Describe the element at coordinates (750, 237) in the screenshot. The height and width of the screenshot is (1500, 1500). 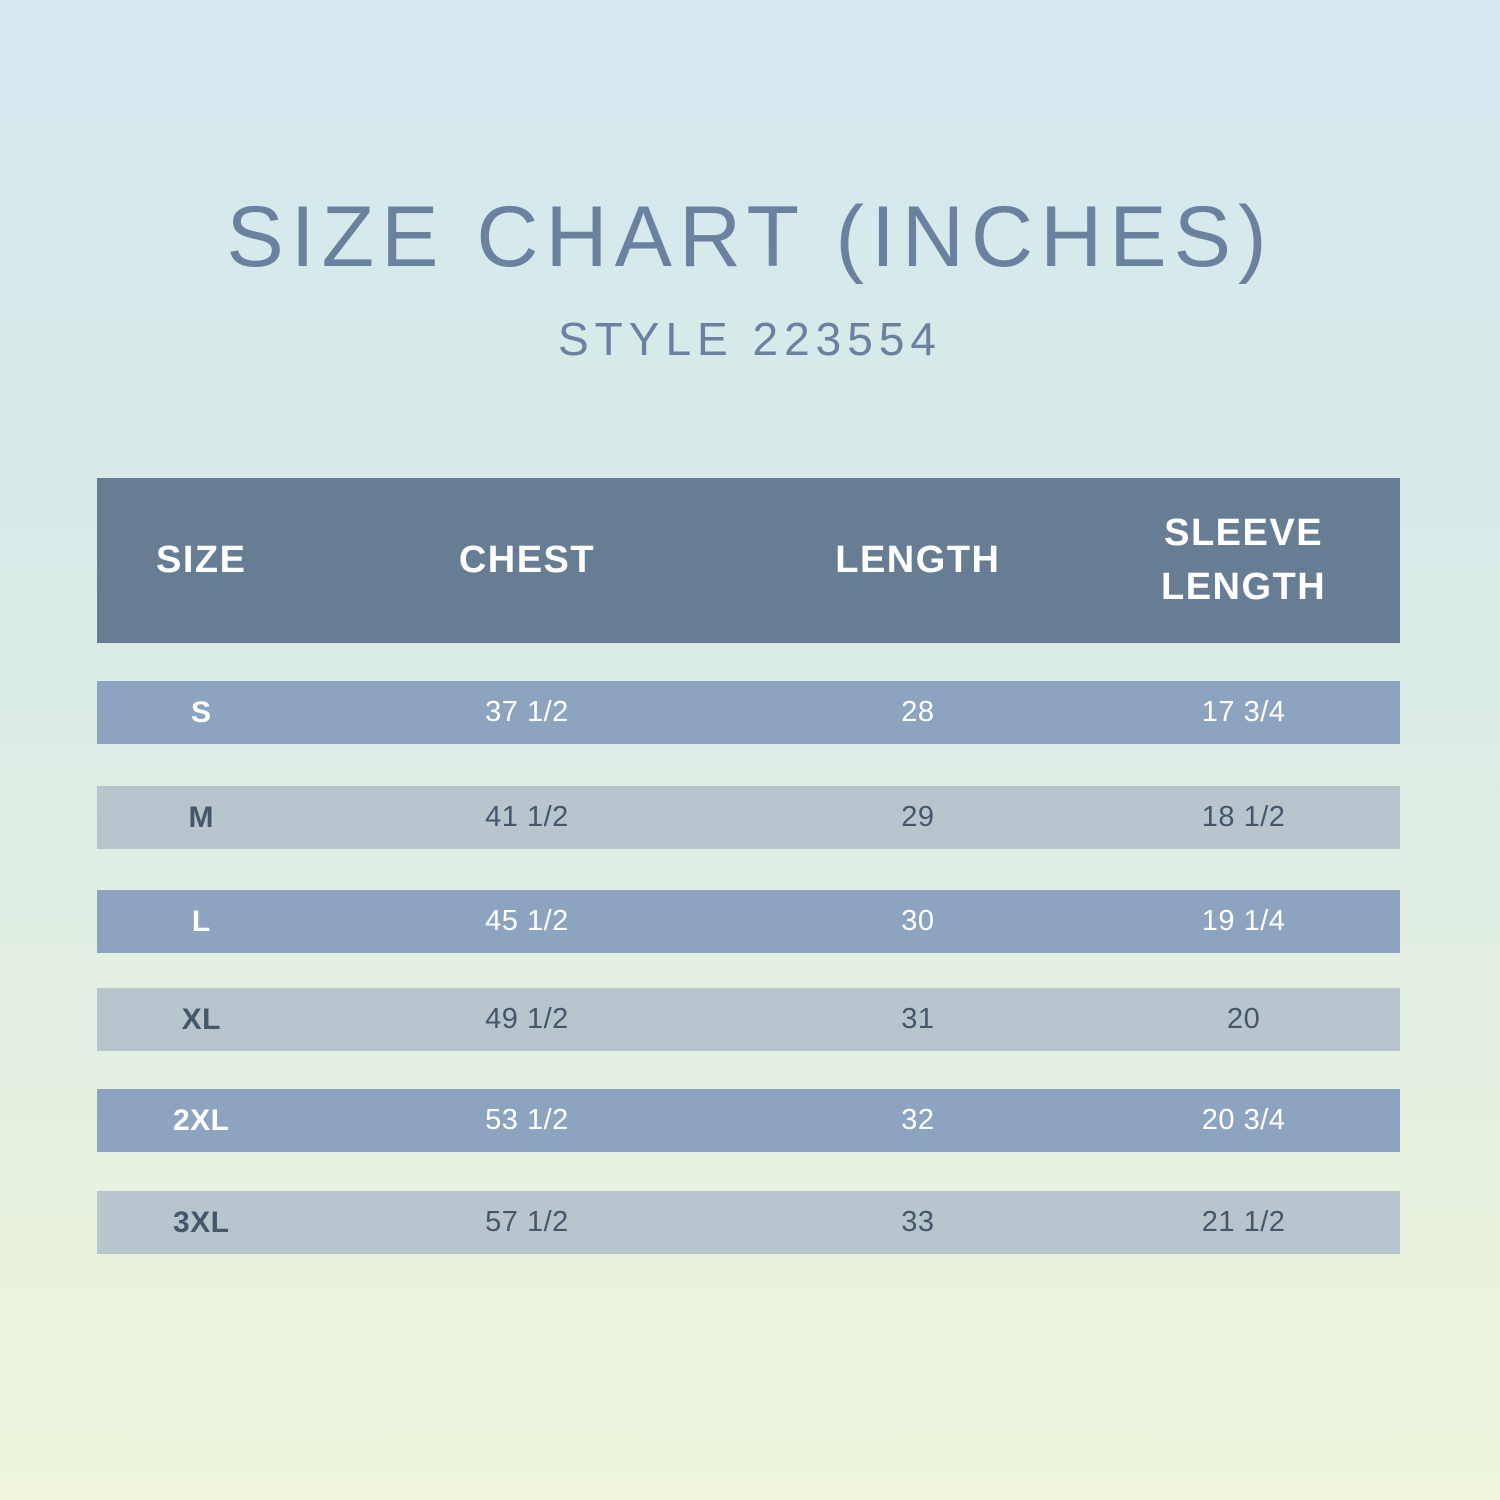
I see `chart-title: SIZE CHART (INCHES)` at that location.